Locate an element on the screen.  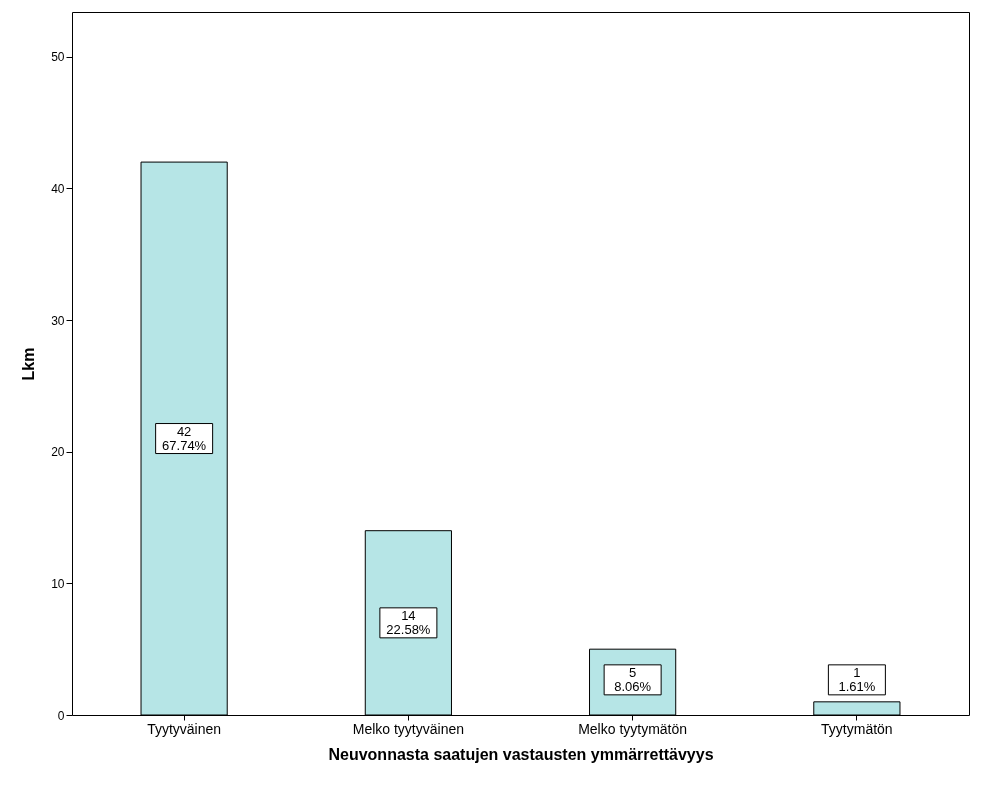
data-label: 1 1.61% is located at coordinates (857, 679).